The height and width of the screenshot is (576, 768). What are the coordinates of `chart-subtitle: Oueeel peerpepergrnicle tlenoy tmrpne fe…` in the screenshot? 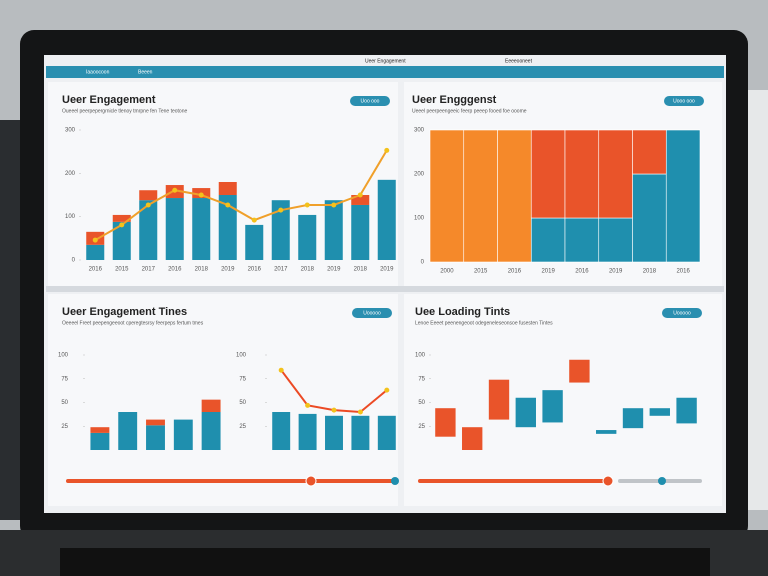 It's located at (124, 111).